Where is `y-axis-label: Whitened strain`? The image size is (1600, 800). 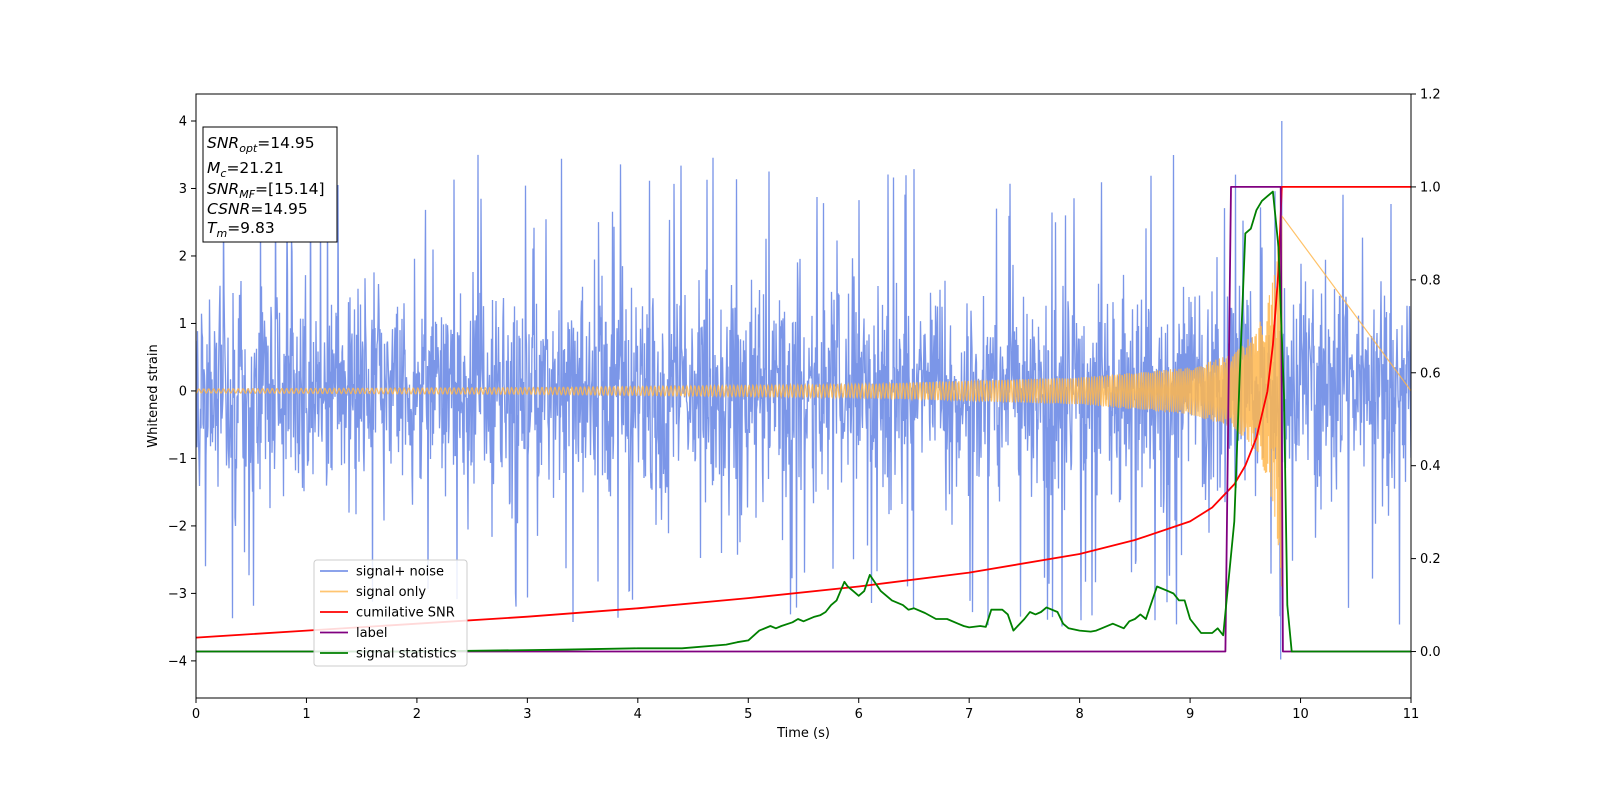 y-axis-label: Whitened strain is located at coordinates (153, 395).